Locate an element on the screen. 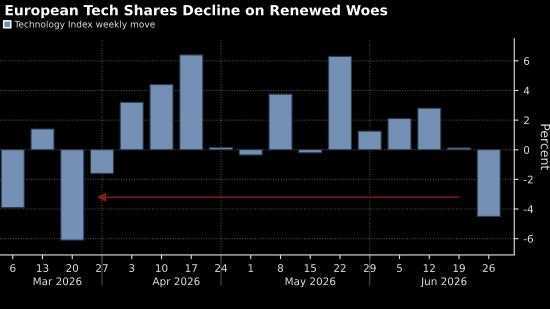  x-tick-label: 8 is located at coordinates (281, 268).